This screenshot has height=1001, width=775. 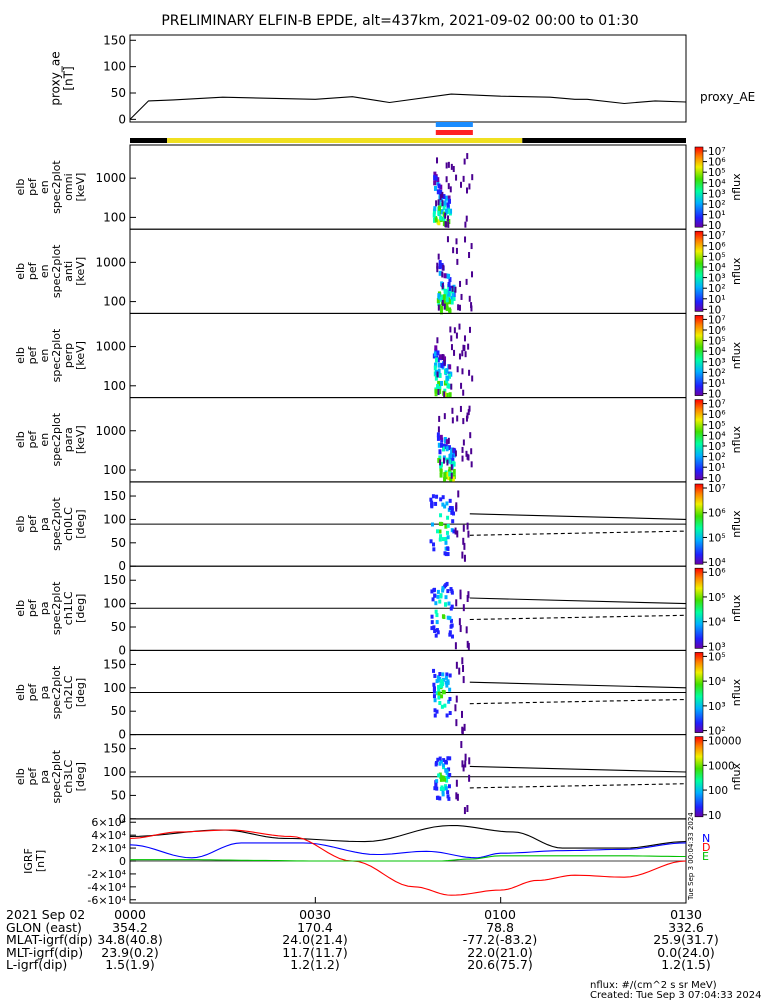 What do you see at coordinates (80, 692) in the screenshot?
I see `pitch-panel-2-ylabel-line: [deg]` at bounding box center [80, 692].